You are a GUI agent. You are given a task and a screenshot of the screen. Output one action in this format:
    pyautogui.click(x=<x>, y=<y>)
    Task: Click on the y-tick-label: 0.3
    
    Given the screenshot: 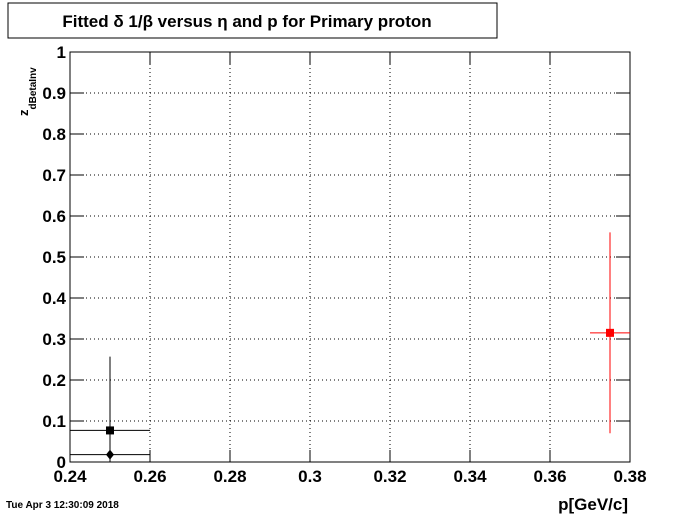 What is the action you would take?
    pyautogui.click(x=54, y=339)
    